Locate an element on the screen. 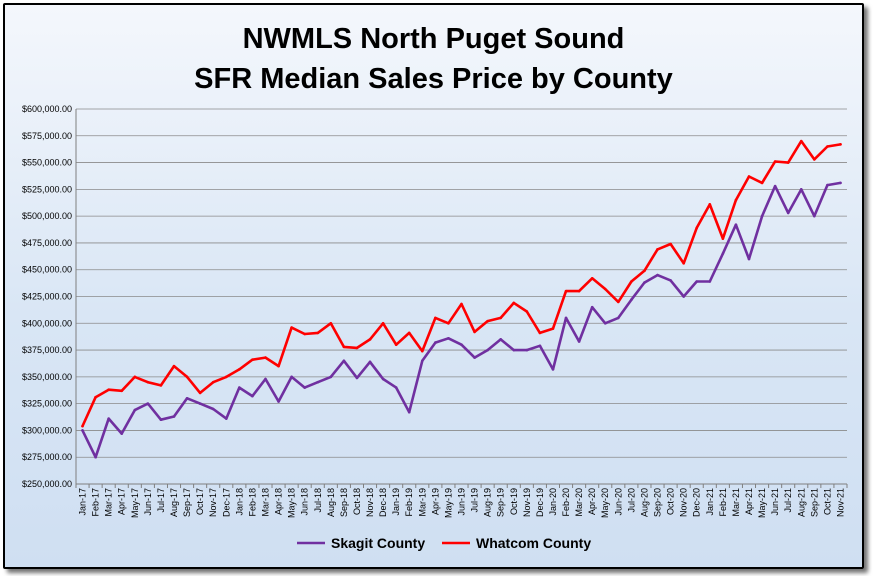  x-tick-label: Aug-21 is located at coordinates (801, 502).